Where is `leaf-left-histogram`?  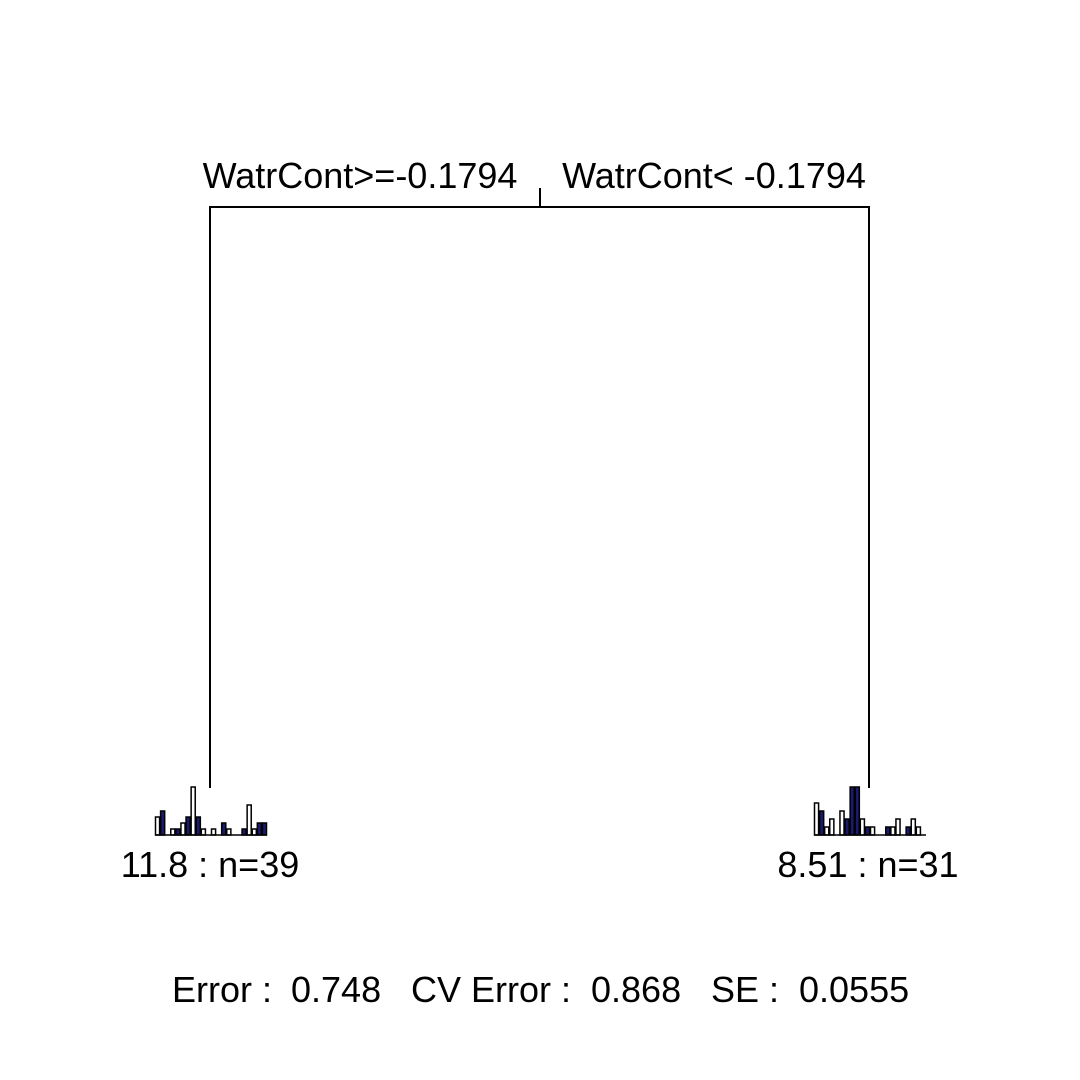
leaf-left-histogram is located at coordinates (211, 811).